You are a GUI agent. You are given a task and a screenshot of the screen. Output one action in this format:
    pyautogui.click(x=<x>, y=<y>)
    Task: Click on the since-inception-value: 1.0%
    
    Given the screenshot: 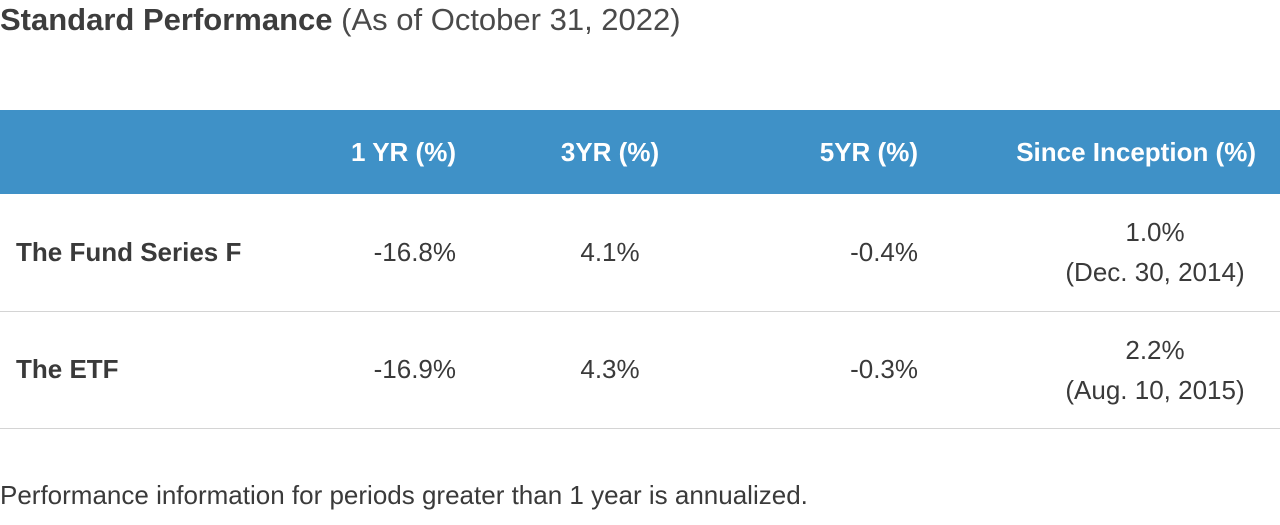 What is the action you would take?
    pyautogui.click(x=1155, y=232)
    